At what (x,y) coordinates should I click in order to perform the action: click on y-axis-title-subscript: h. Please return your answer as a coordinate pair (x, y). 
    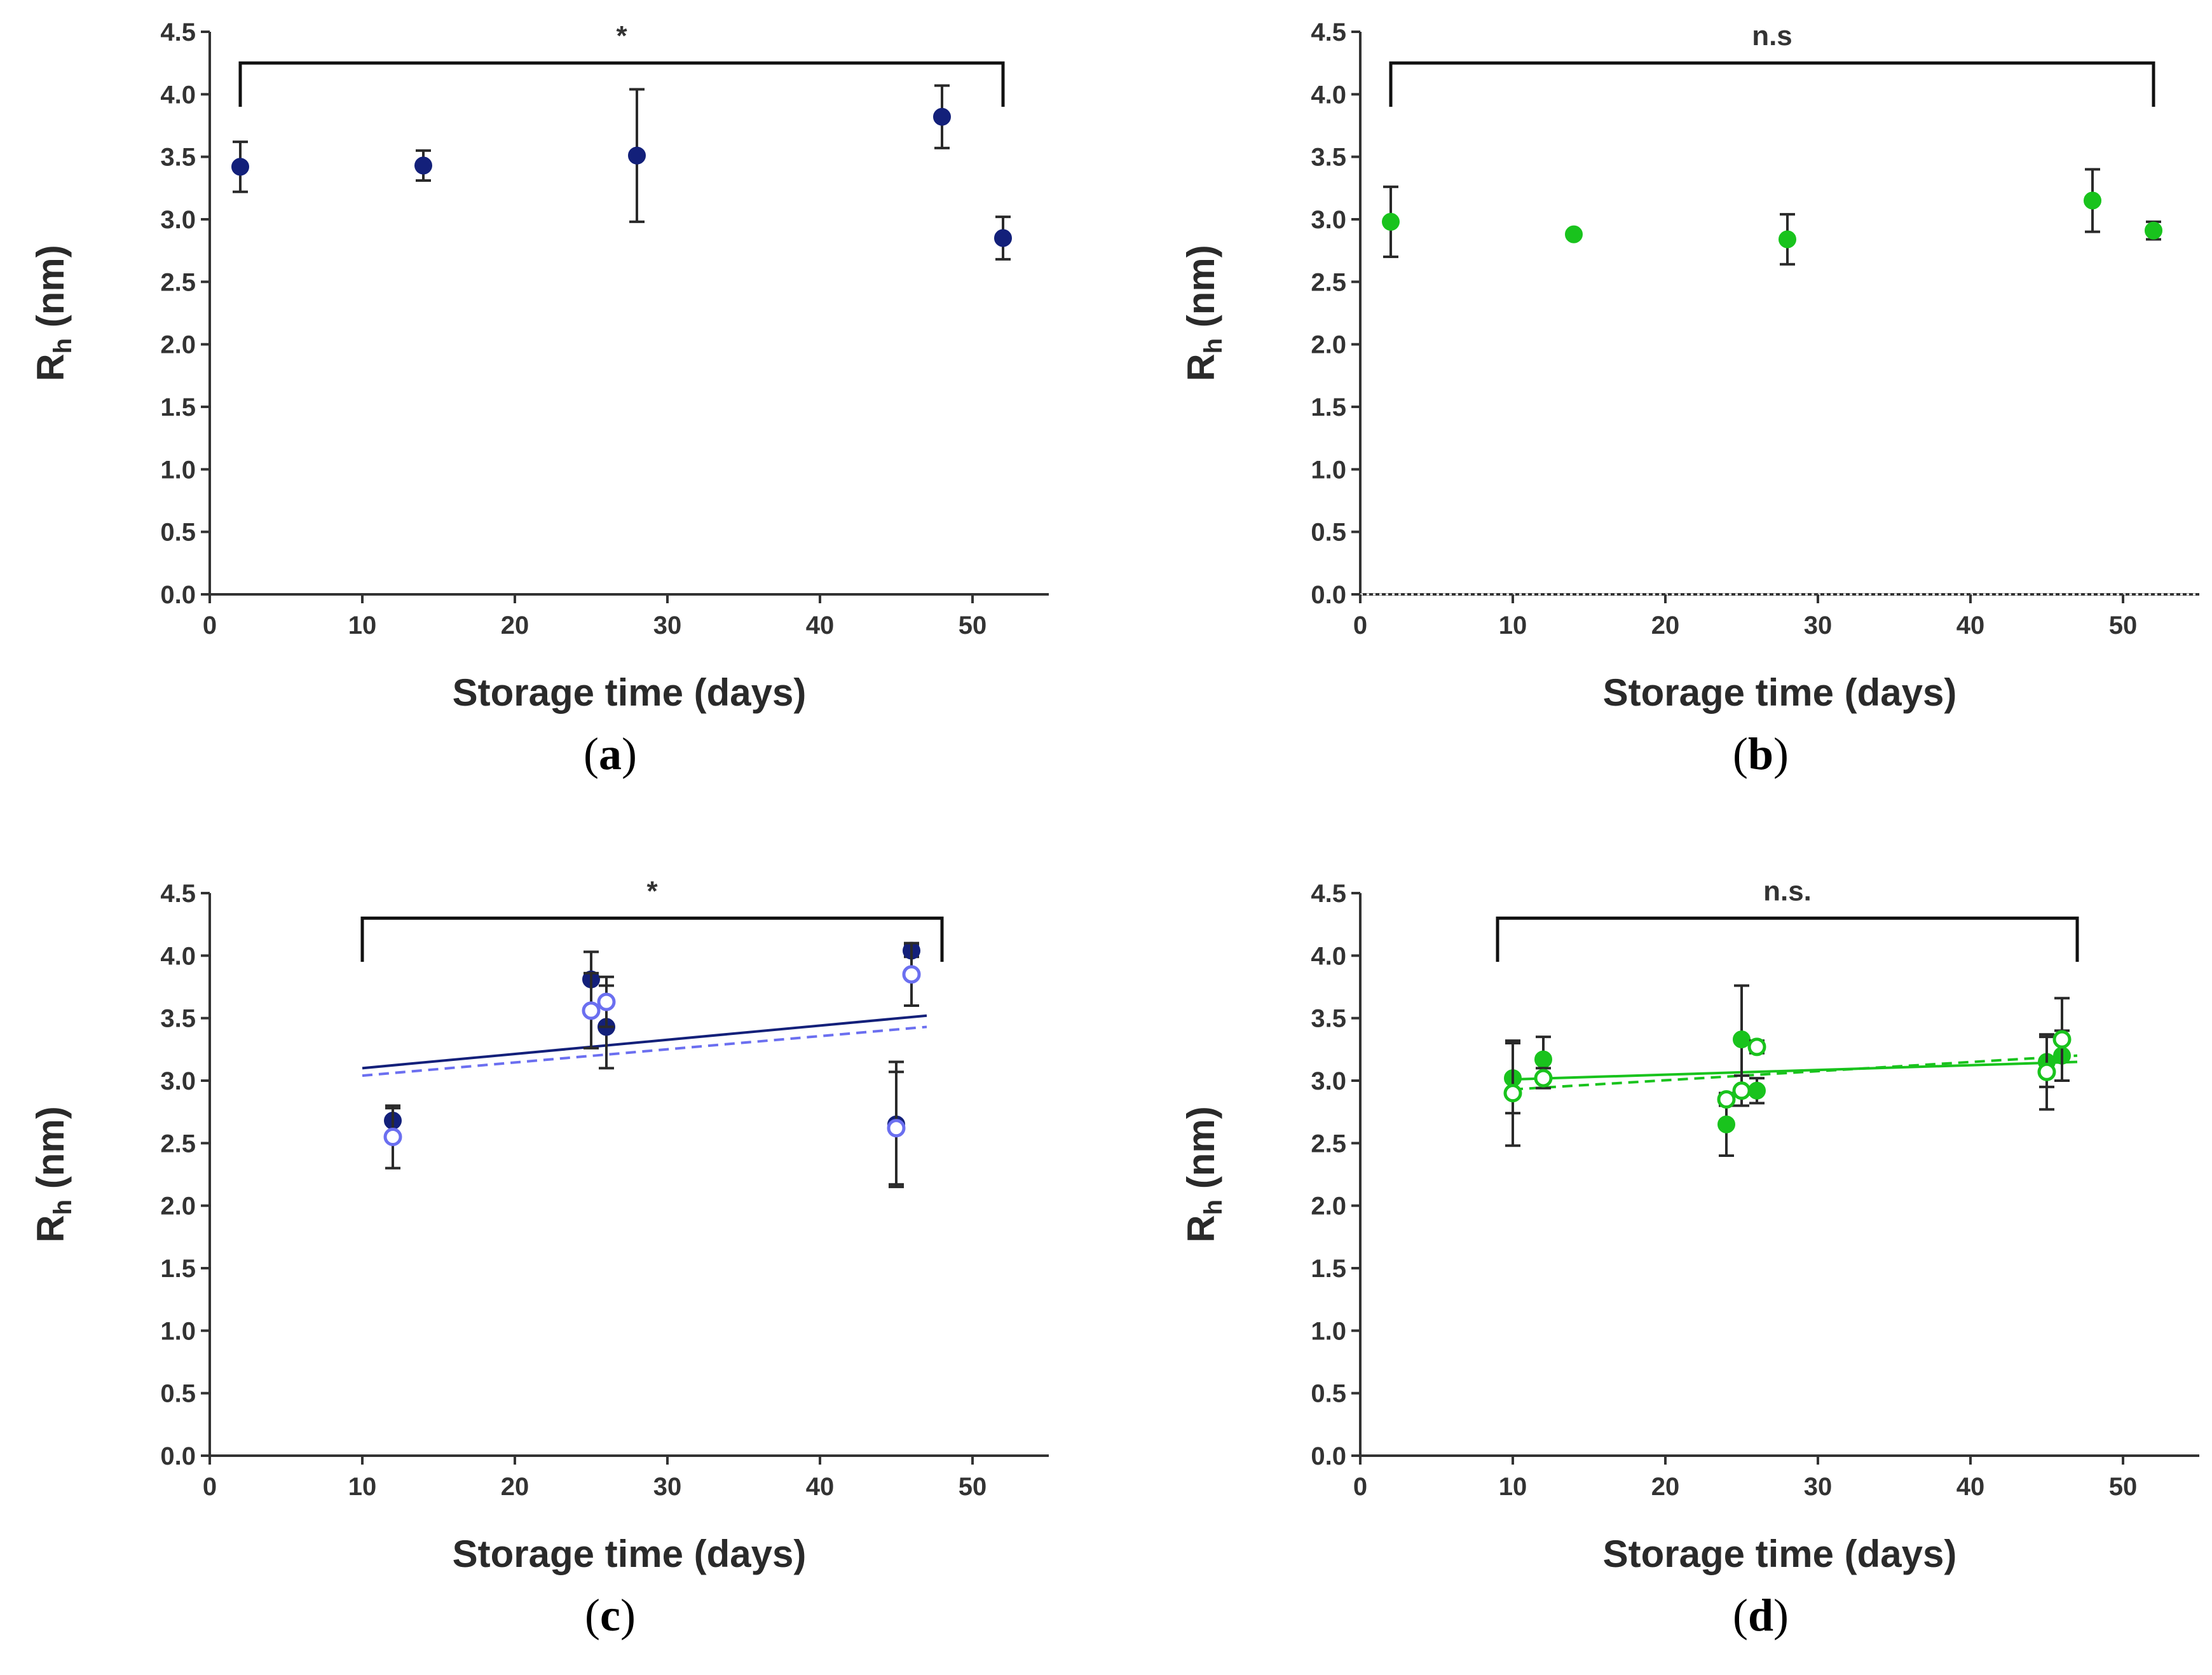
    Looking at the image, I should click on (63, 345).